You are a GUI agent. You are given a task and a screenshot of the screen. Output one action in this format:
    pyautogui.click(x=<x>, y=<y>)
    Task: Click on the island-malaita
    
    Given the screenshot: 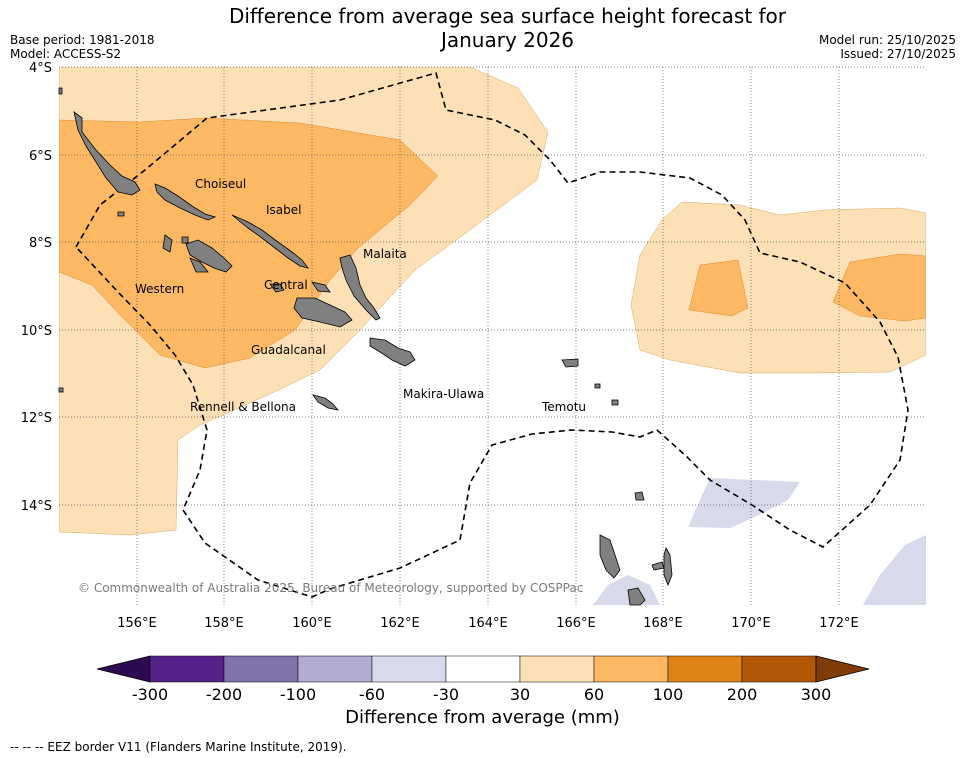 What is the action you would take?
    pyautogui.click(x=360, y=287)
    